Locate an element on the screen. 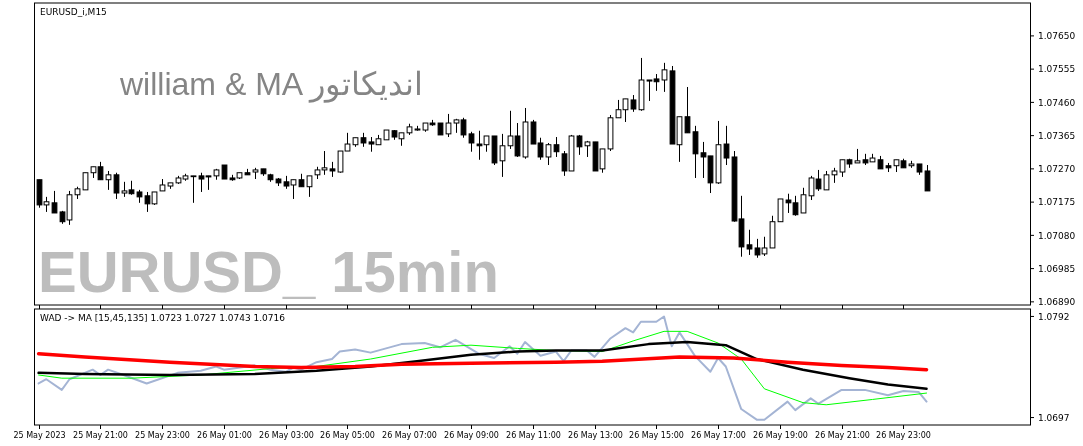 Image resolution: width=1083 pixels, height=446 pixels. x-tick-label: 25 May 23:00 is located at coordinates (162, 435).